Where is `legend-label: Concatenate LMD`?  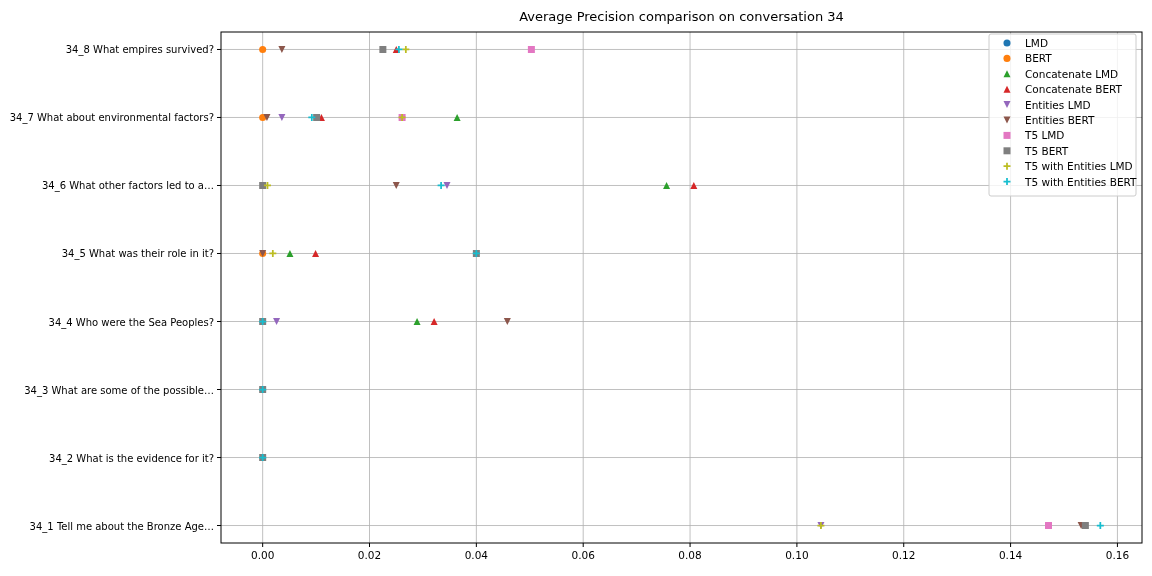 legend-label: Concatenate LMD is located at coordinates (1072, 73).